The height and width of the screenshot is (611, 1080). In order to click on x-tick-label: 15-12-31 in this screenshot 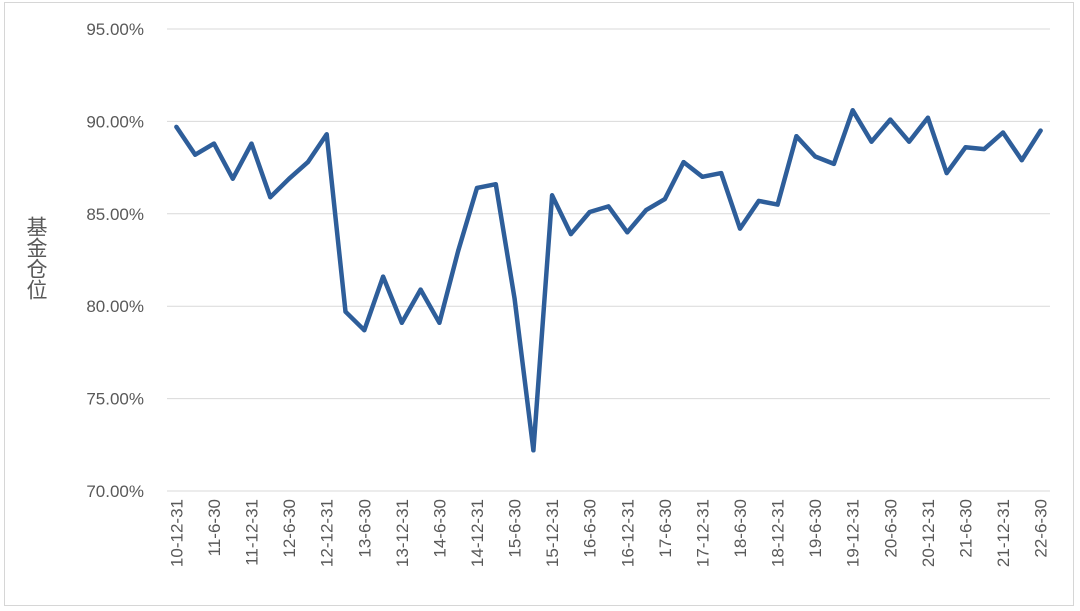, I will do `click(552, 533)`.